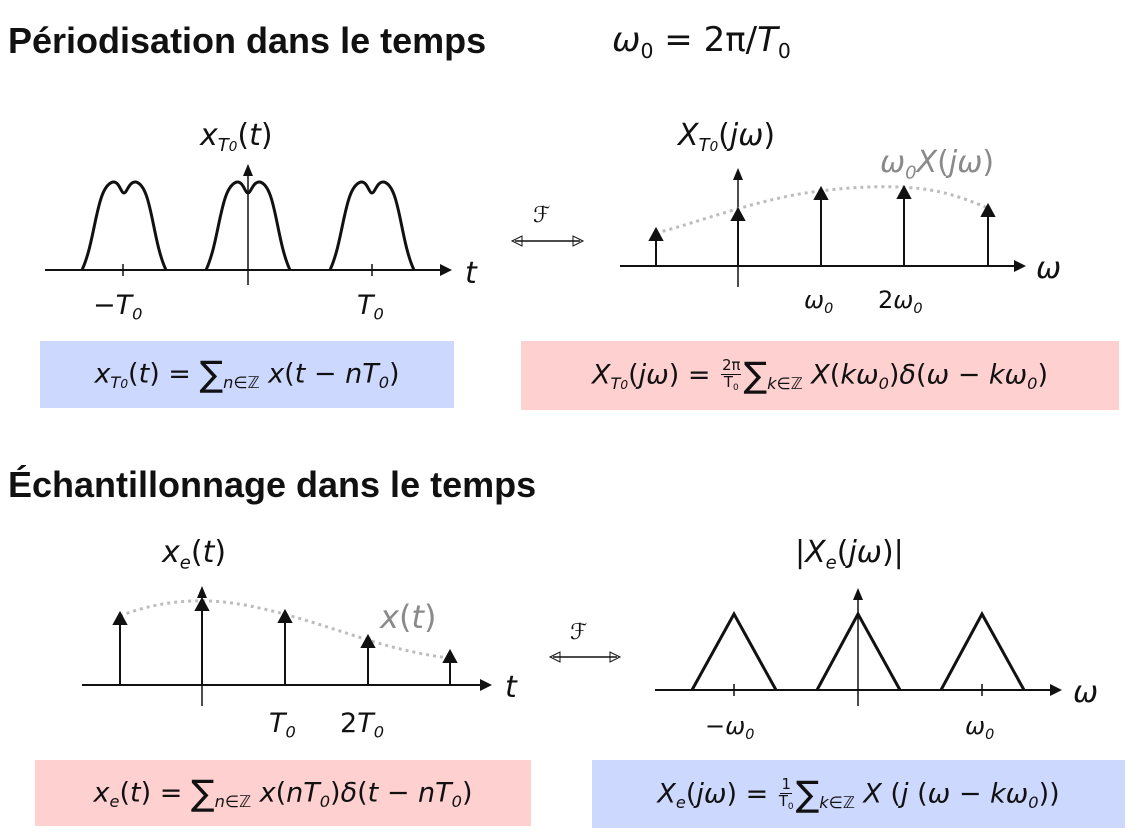 The height and width of the screenshot is (838, 1144). What do you see at coordinates (362, 725) in the screenshot?
I see `tick-label-2T0: 2T0` at bounding box center [362, 725].